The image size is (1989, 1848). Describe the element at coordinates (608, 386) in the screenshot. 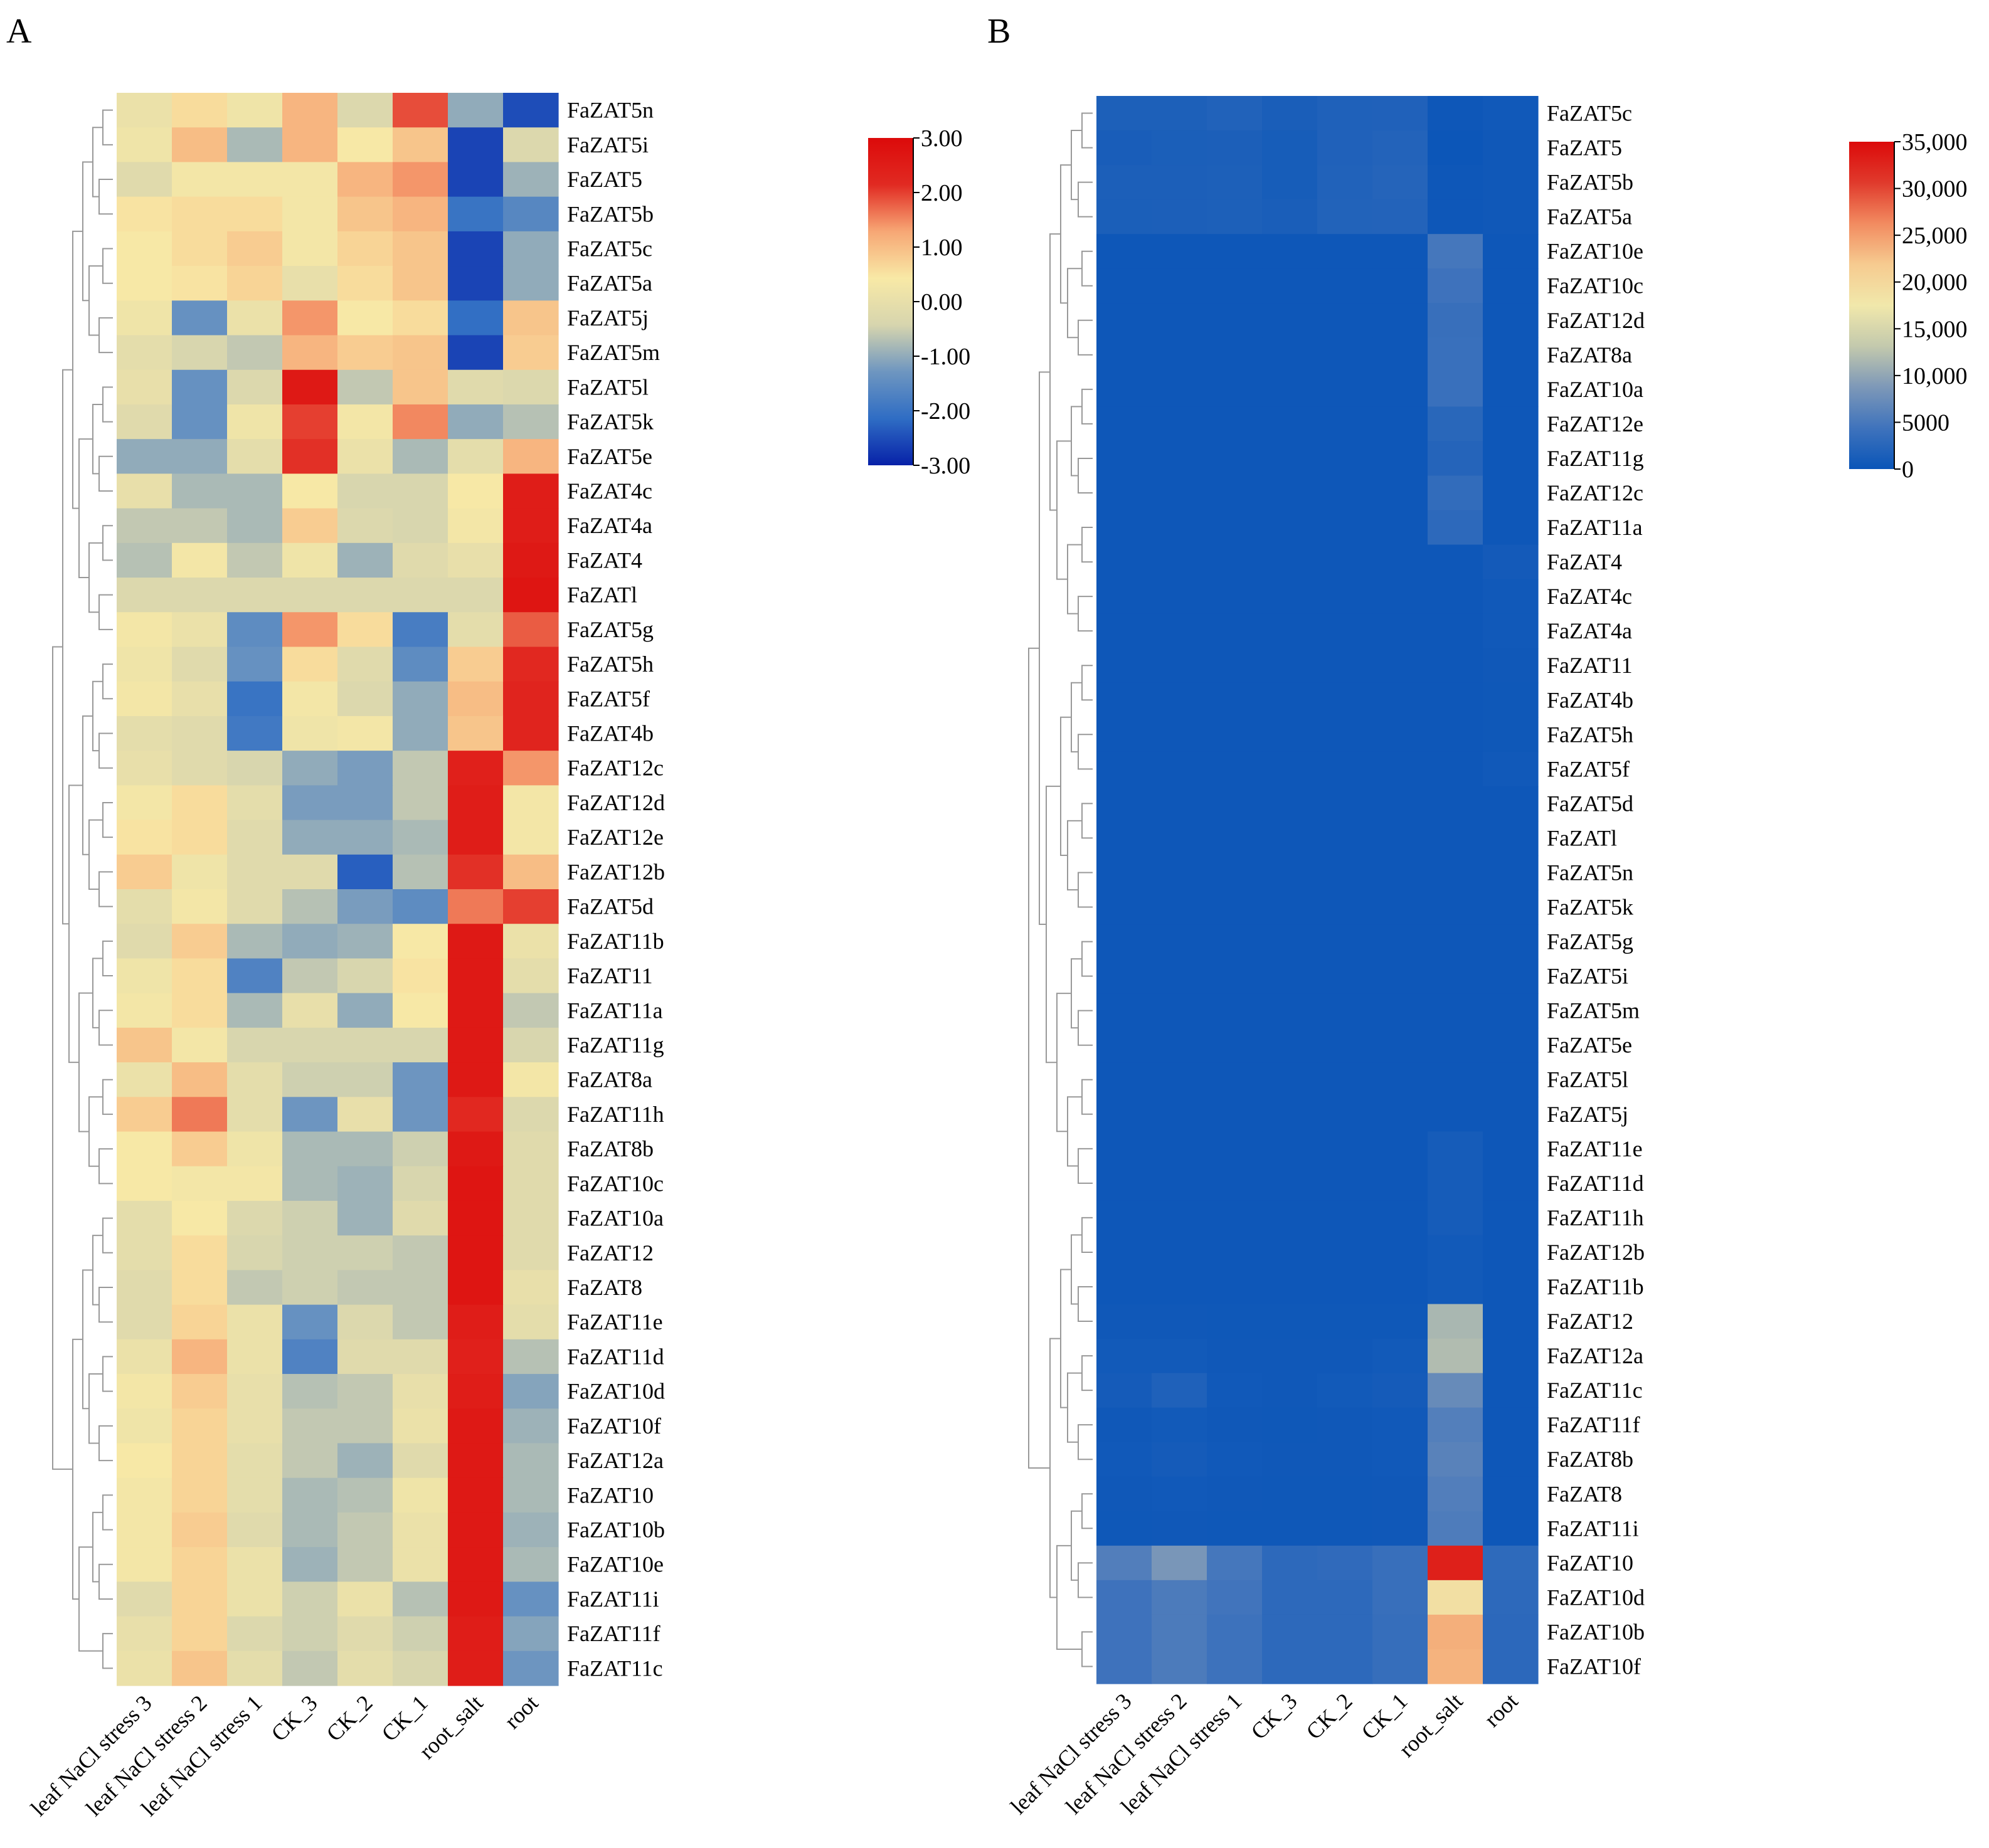

I see `heatmap-a-row-label: FaZAT5l` at that location.